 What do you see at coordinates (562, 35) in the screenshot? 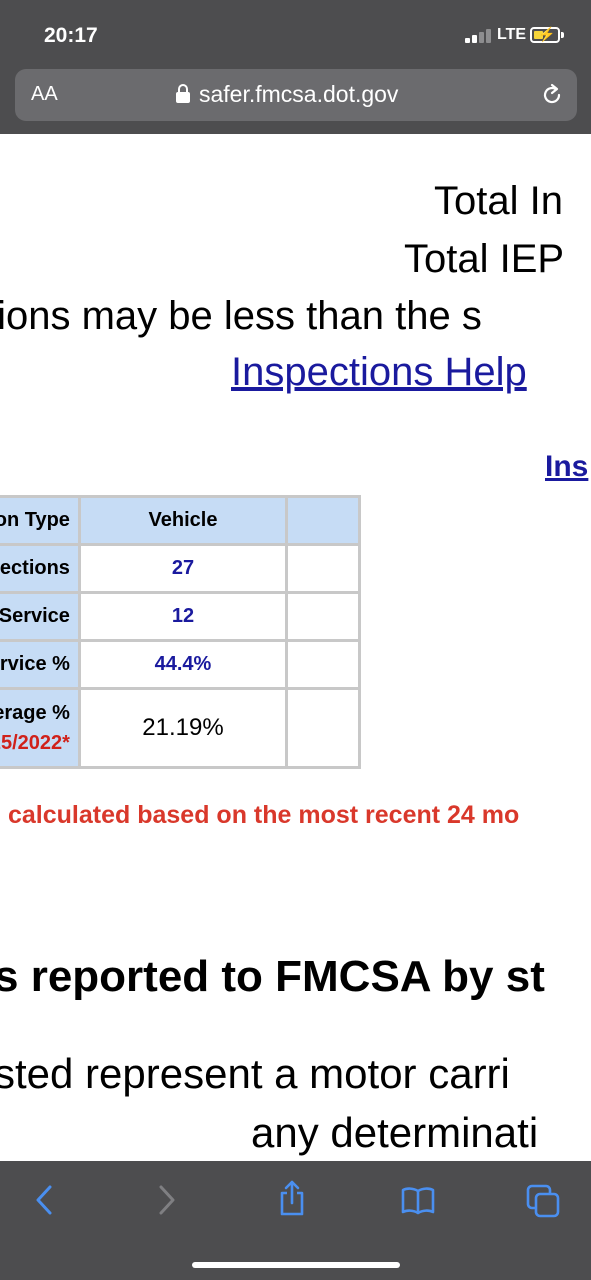
I see `battery-nub` at bounding box center [562, 35].